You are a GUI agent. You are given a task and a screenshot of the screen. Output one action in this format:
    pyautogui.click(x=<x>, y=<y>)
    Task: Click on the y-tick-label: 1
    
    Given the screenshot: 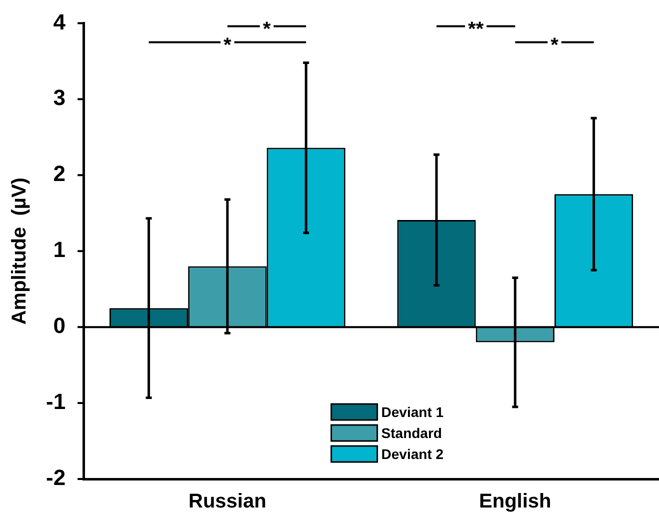 What is the action you would take?
    pyautogui.click(x=59, y=249)
    